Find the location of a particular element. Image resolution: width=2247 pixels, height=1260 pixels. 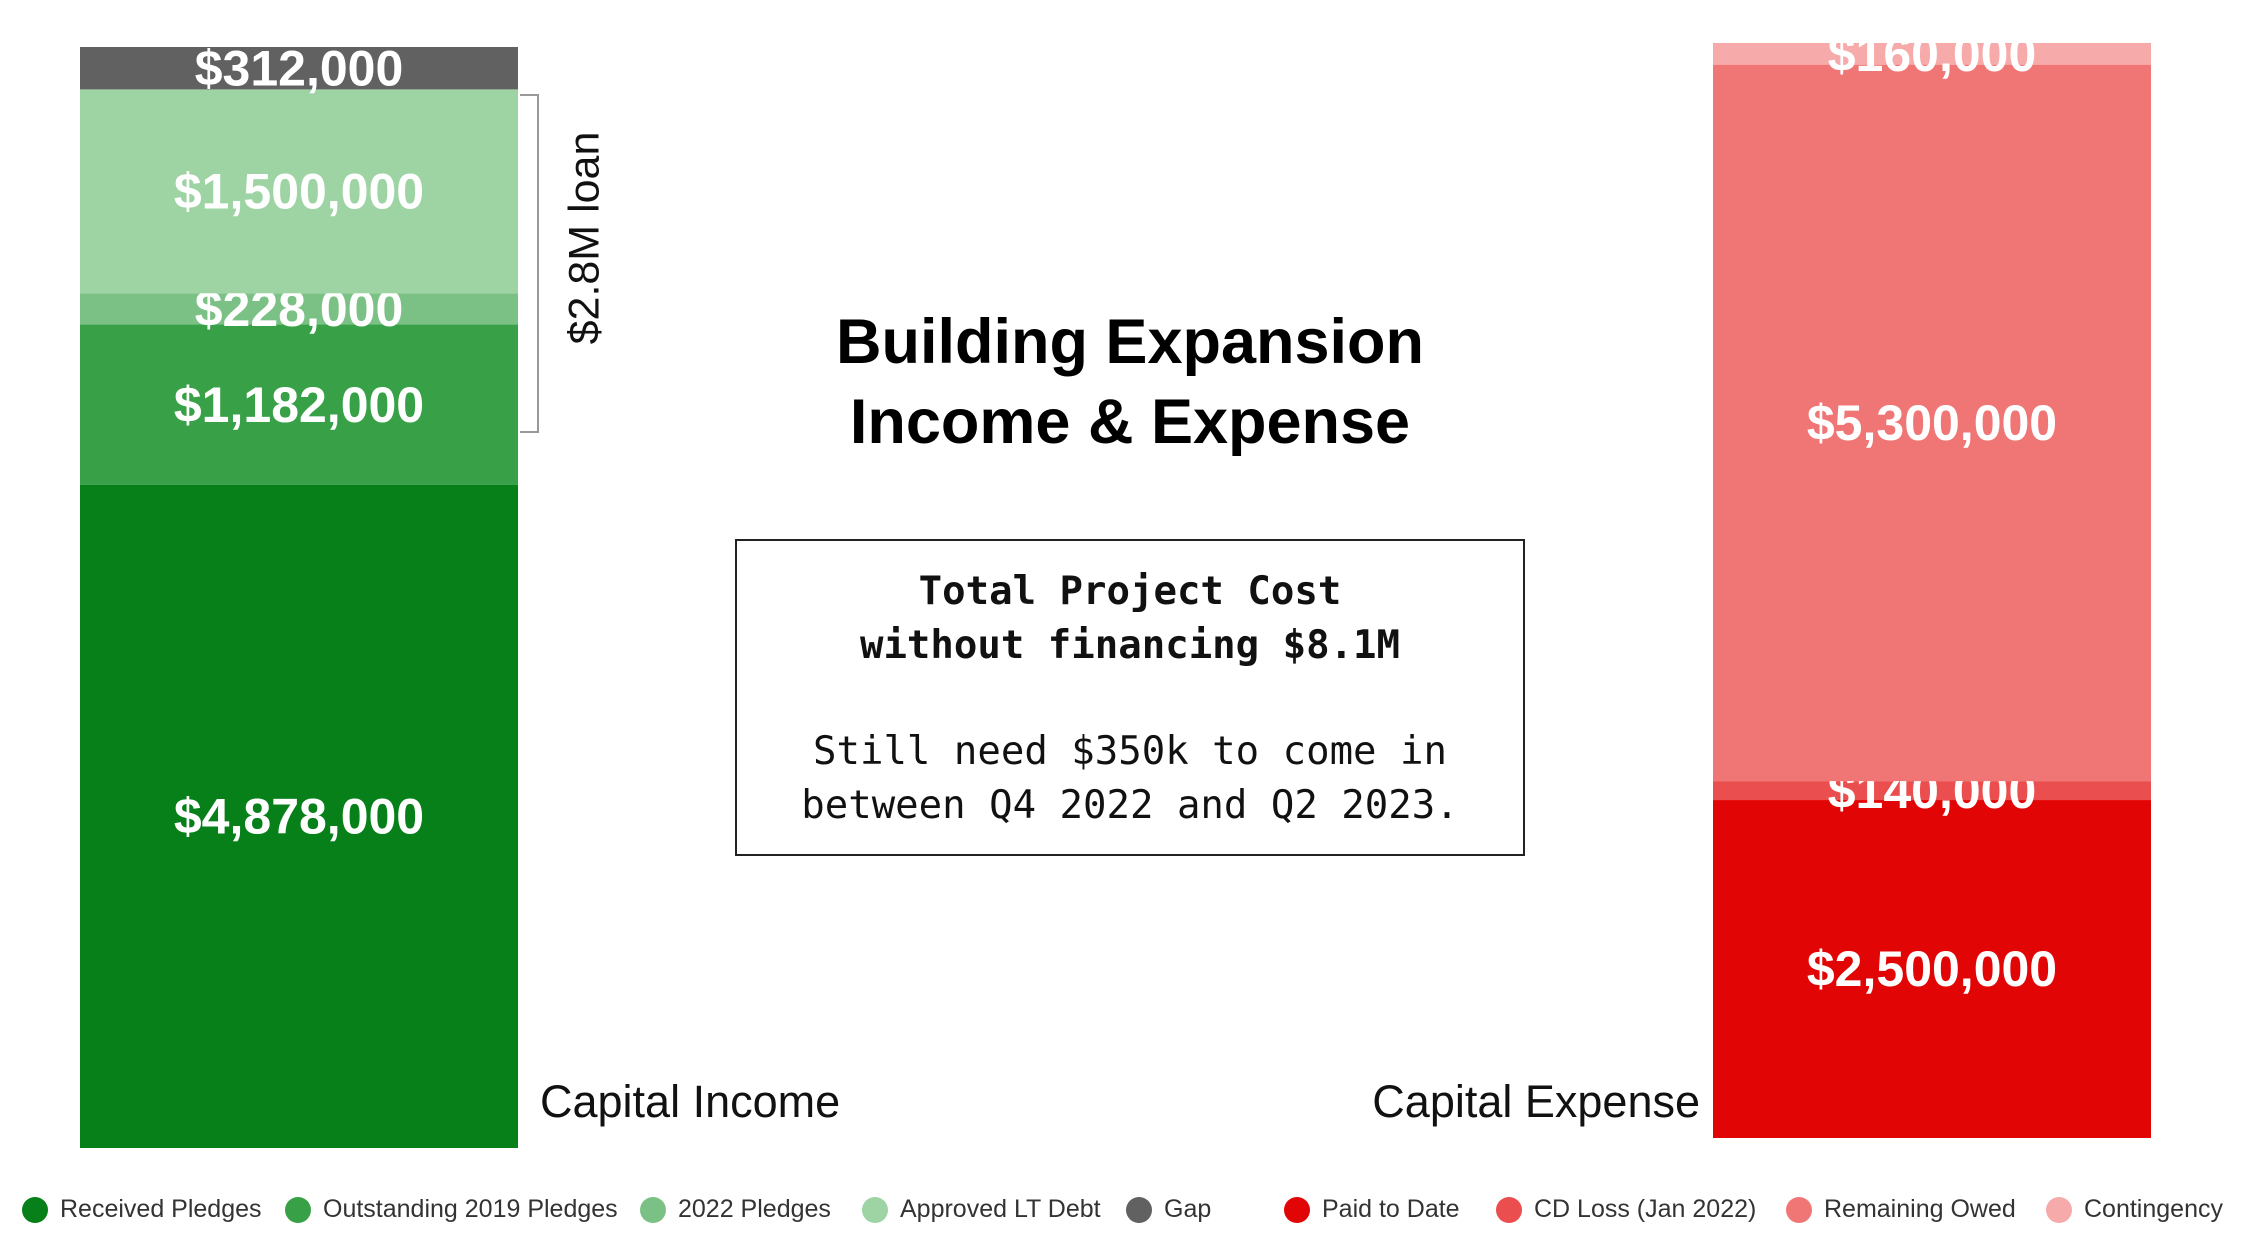

income-bar-name: Capital Income is located at coordinates (690, 1101).